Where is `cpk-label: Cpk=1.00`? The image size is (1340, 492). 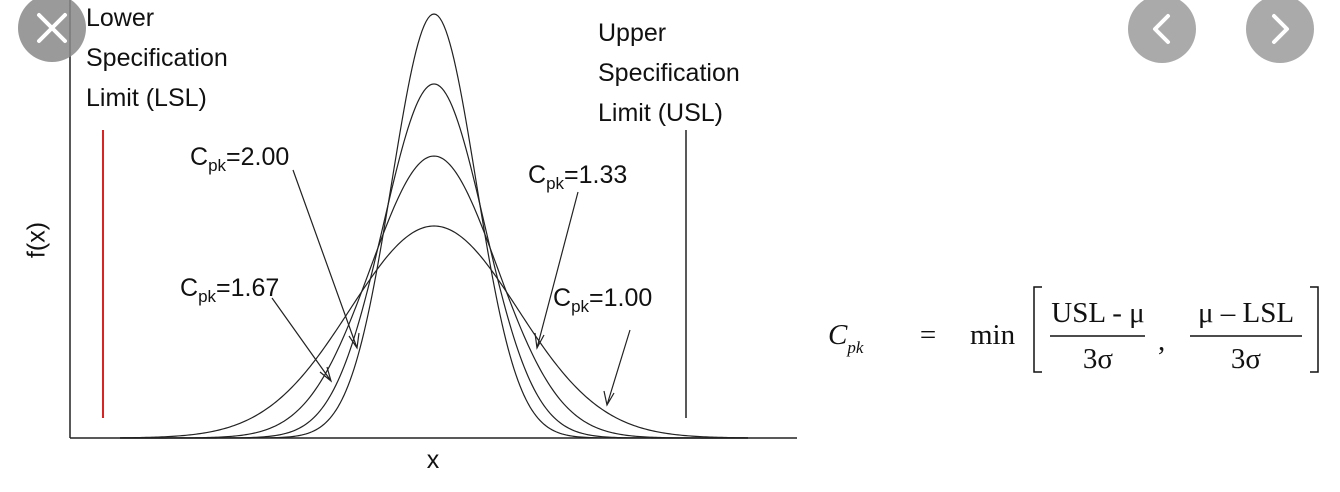
cpk-label: Cpk=1.00 is located at coordinates (602, 300).